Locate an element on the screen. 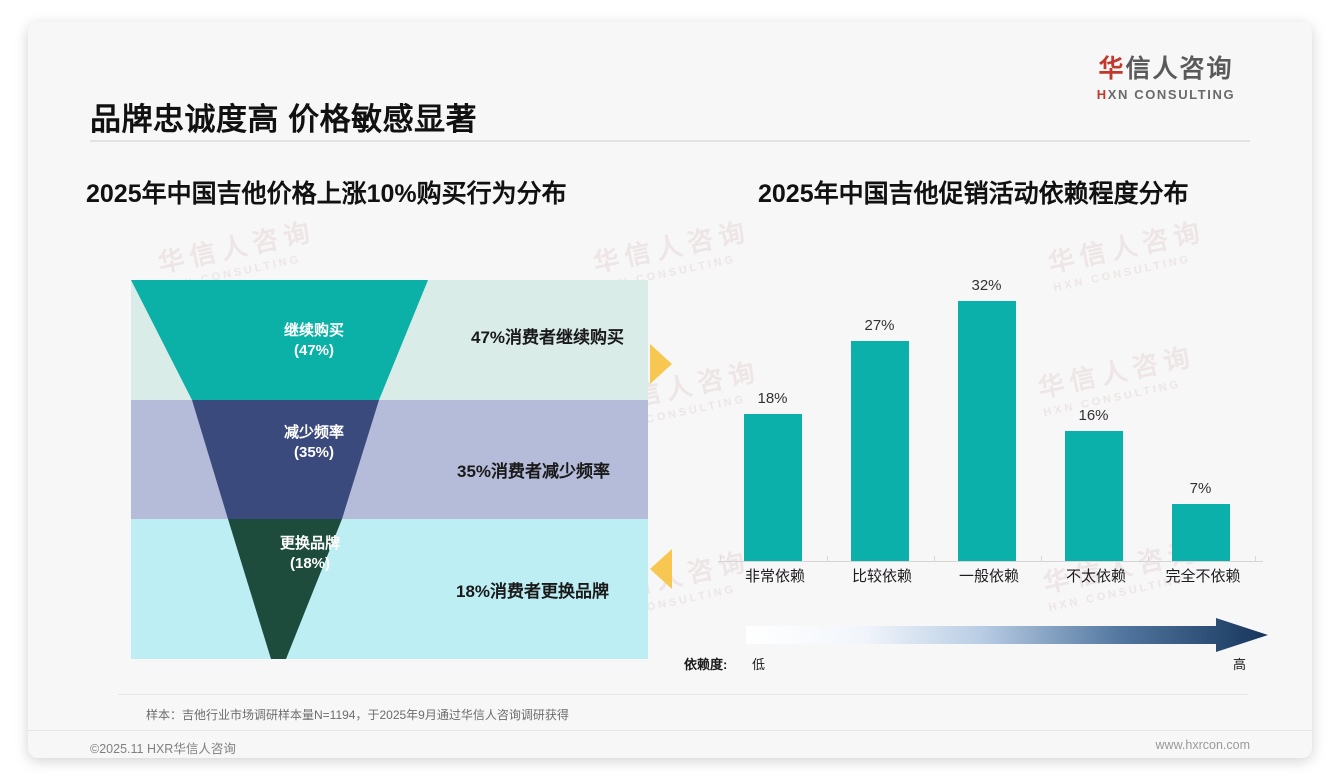 The image size is (1340, 780). bar-column: 32% is located at coordinates (986, 411).